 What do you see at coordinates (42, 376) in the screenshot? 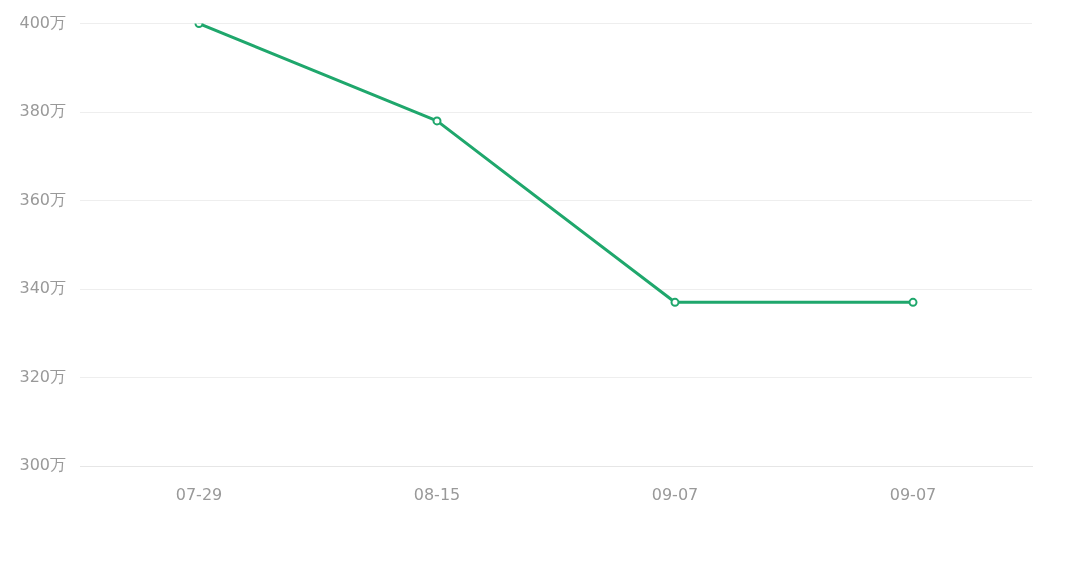
I see `y-tick-label: 320万` at bounding box center [42, 376].